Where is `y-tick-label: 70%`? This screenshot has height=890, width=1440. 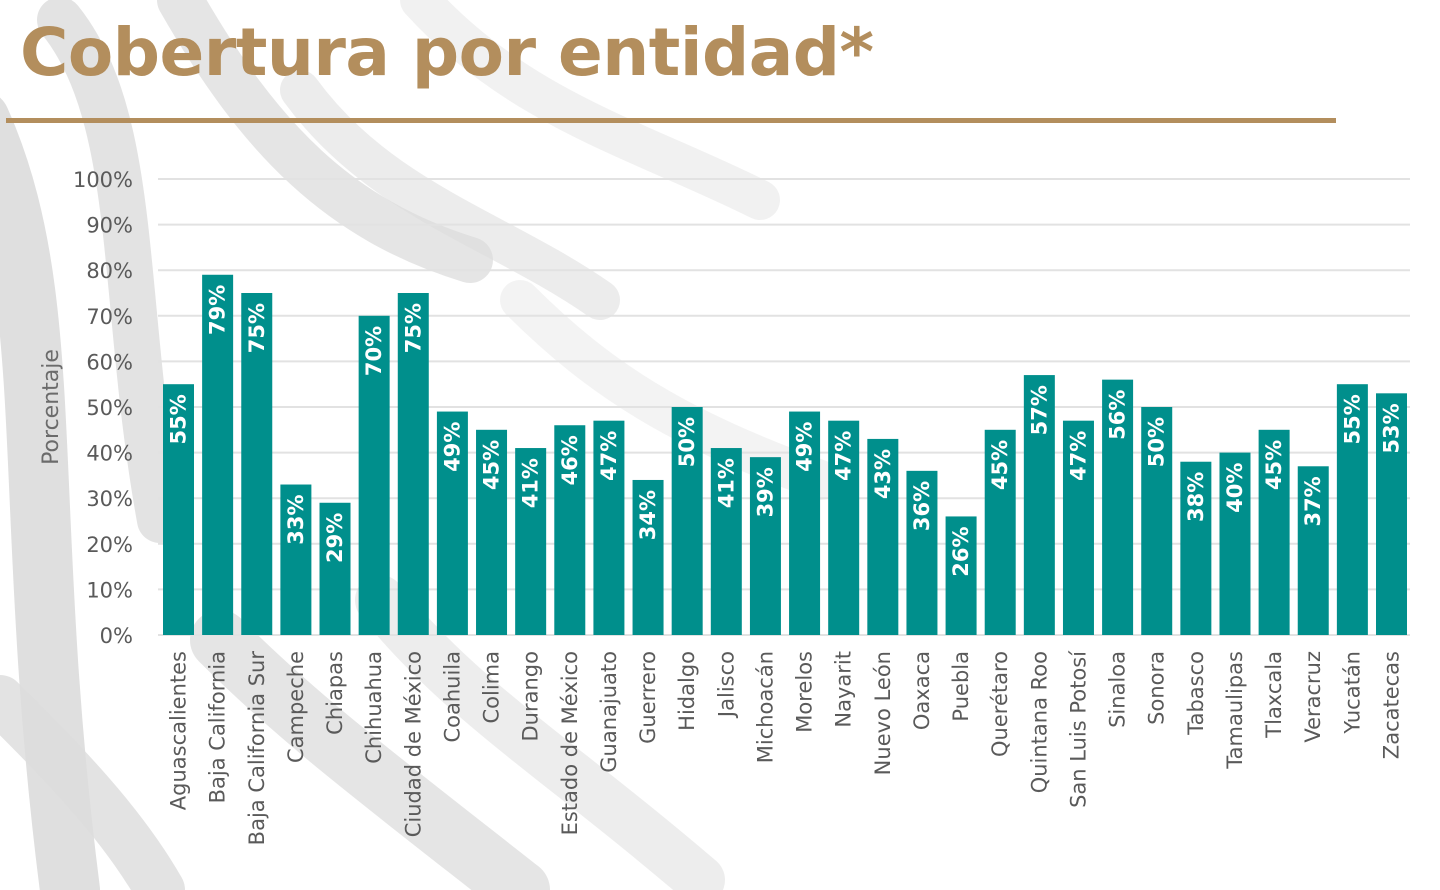
y-tick-label: 70% is located at coordinates (109, 317).